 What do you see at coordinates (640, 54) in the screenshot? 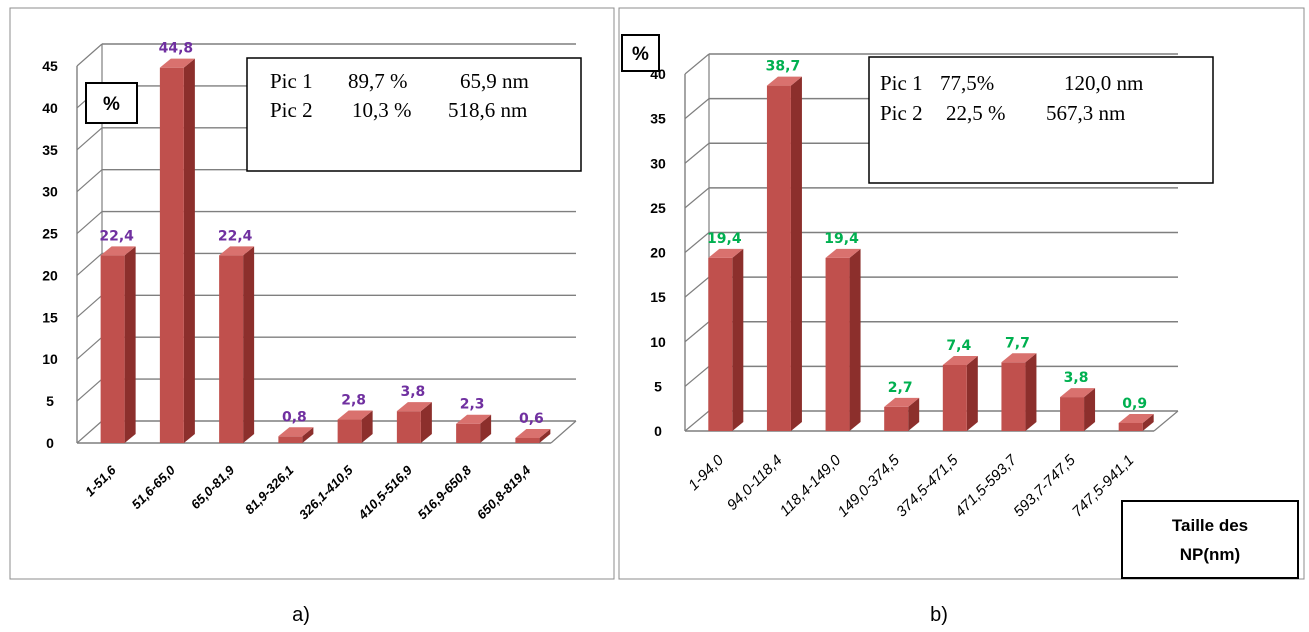
I see `chart-b-ylabel: %` at bounding box center [640, 54].